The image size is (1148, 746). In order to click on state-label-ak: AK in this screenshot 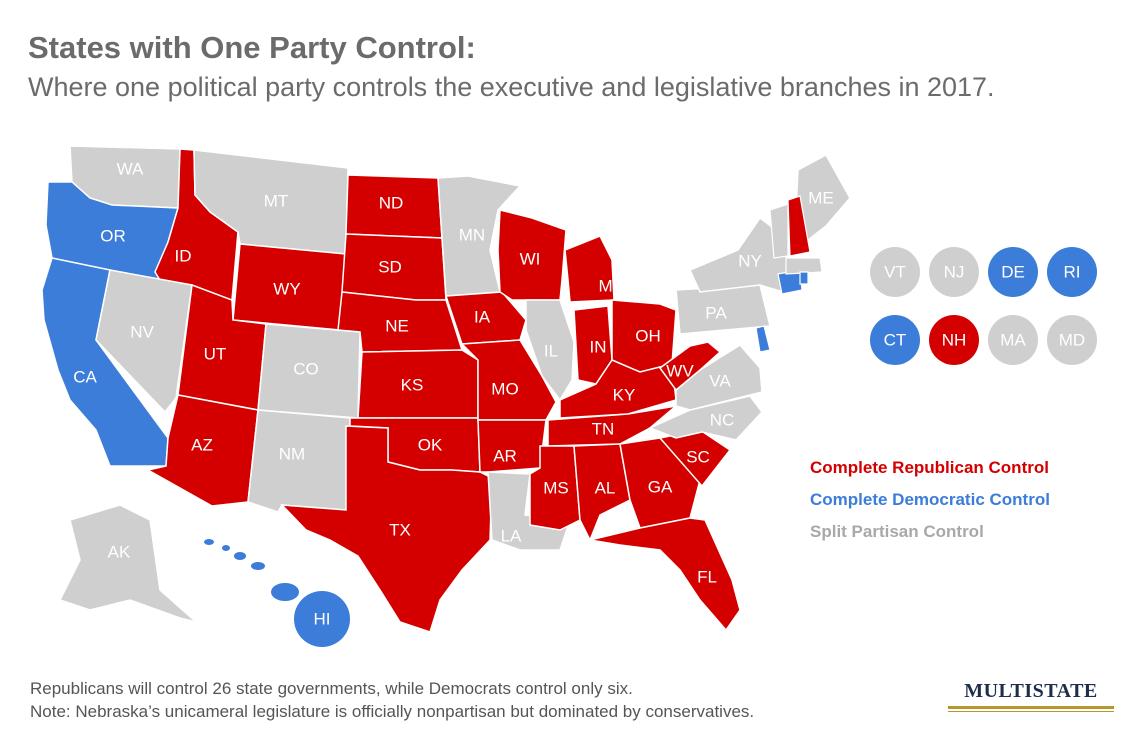, I will do `click(119, 551)`.